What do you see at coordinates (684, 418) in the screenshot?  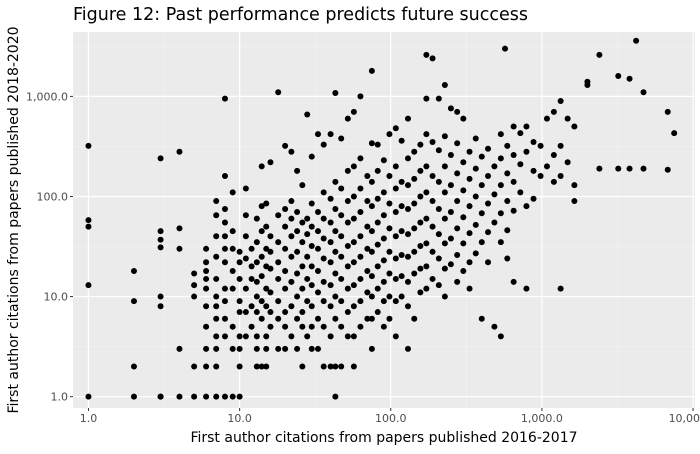 I see `x-tick-label: 10,000.0` at bounding box center [684, 418].